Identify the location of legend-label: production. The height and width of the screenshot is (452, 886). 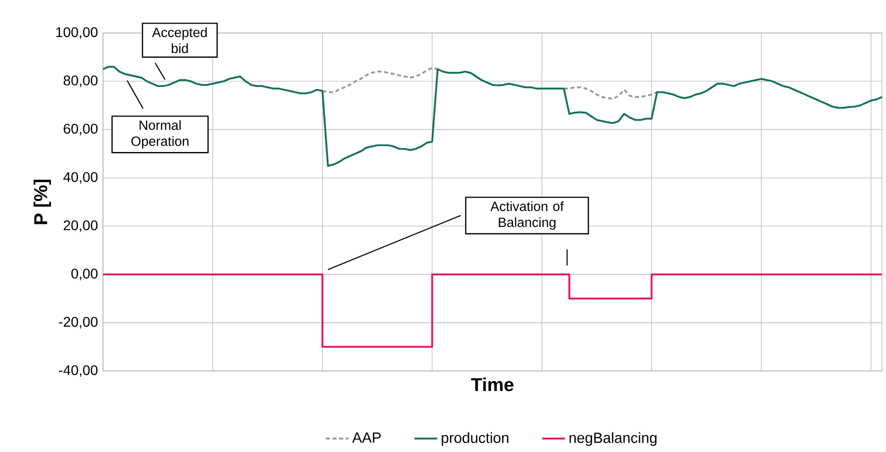
(475, 439).